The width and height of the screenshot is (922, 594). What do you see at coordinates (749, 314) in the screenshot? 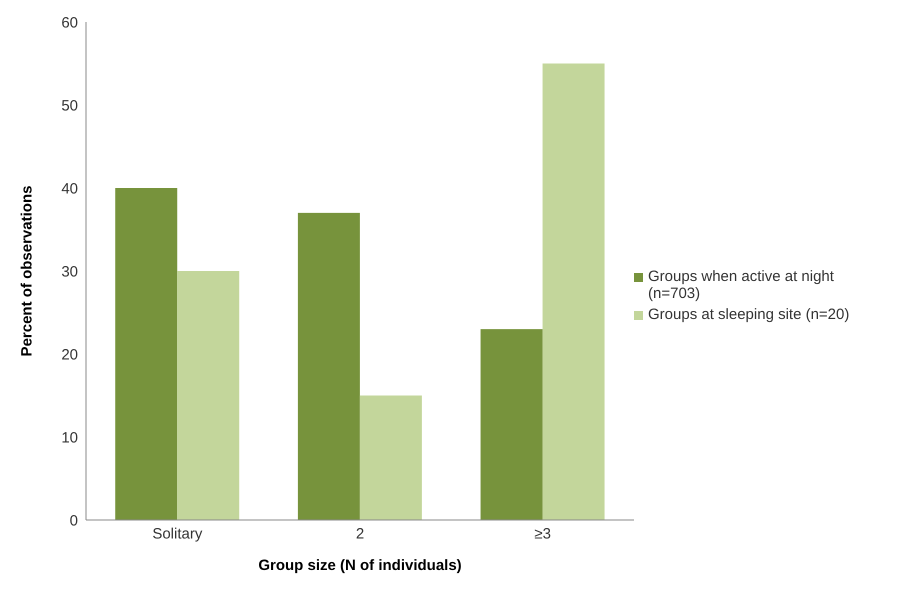
I see `legend-label: Groups at sleeping site (n=20)` at bounding box center [749, 314].